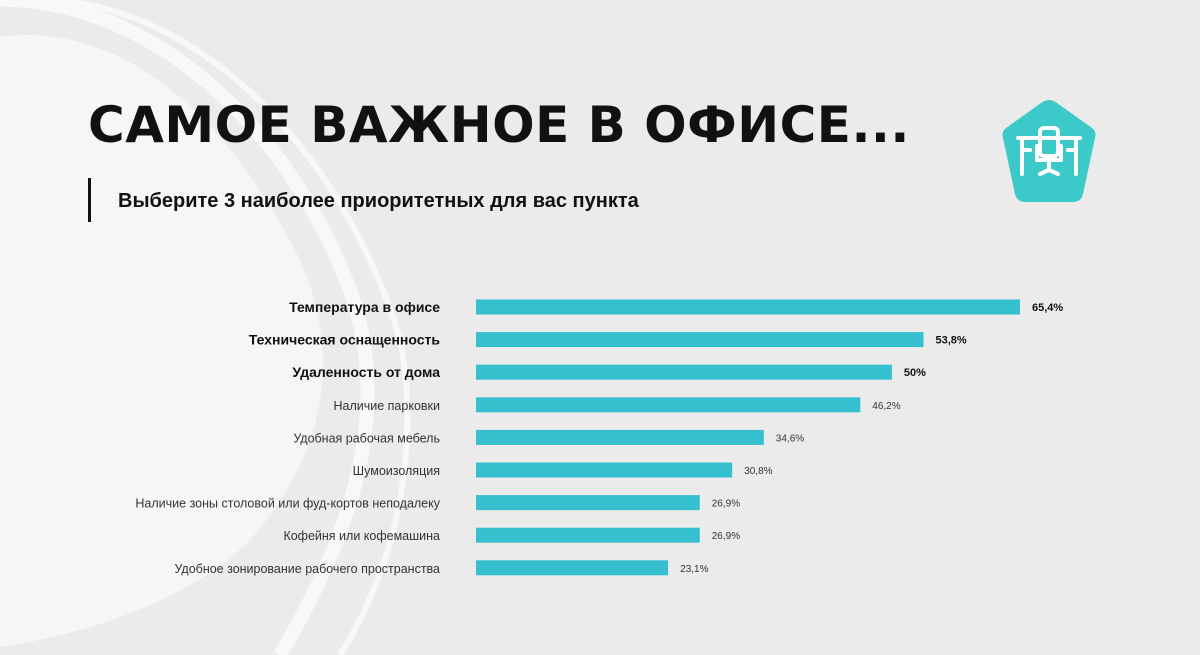 The width and height of the screenshot is (1200, 655). What do you see at coordinates (790, 438) in the screenshot?
I see `value-label-4: 34,6%` at bounding box center [790, 438].